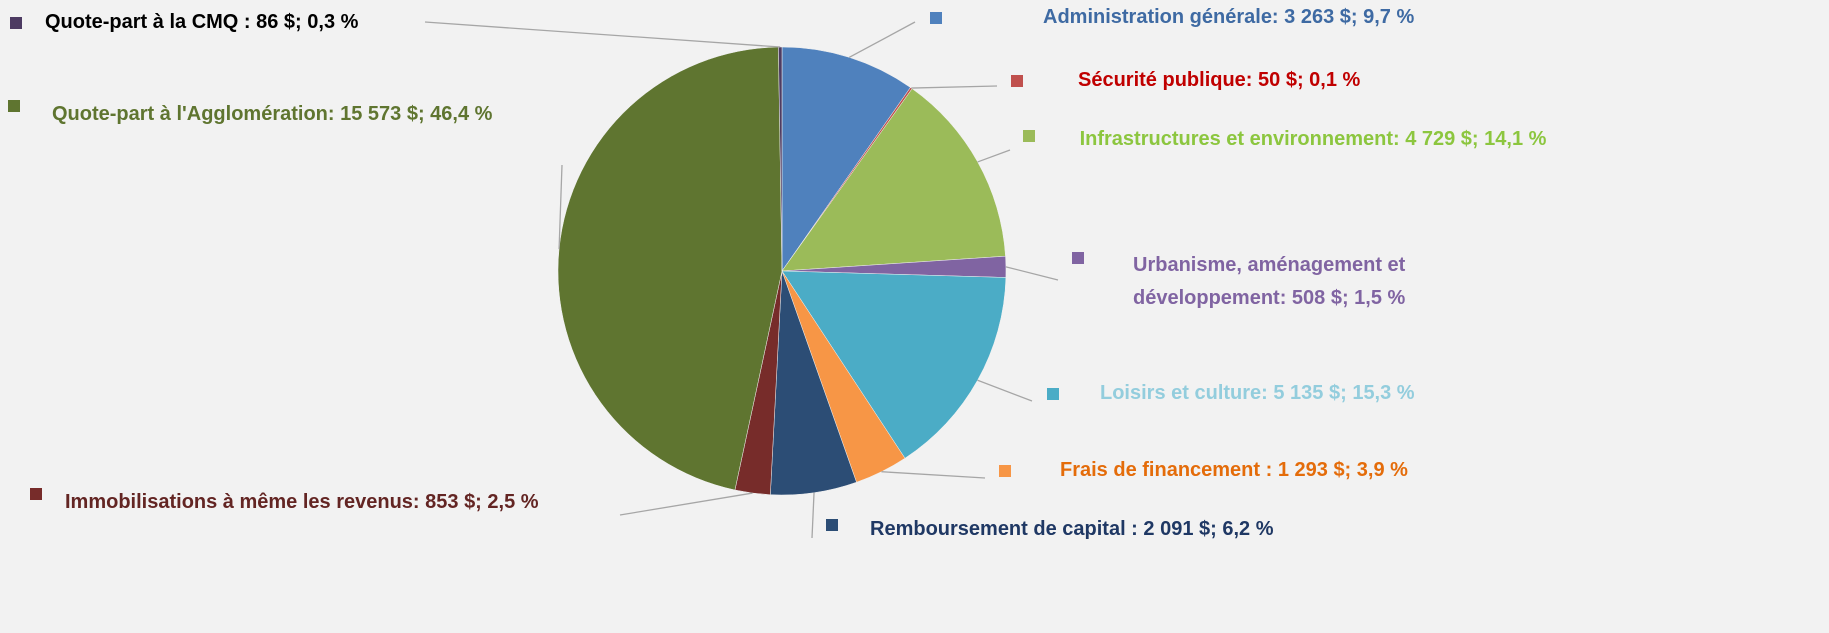 This screenshot has height=633, width=1829. Describe the element at coordinates (1229, 16) in the screenshot. I see `data-label: Administration générale: 3 263 $; 9,7 %` at that location.